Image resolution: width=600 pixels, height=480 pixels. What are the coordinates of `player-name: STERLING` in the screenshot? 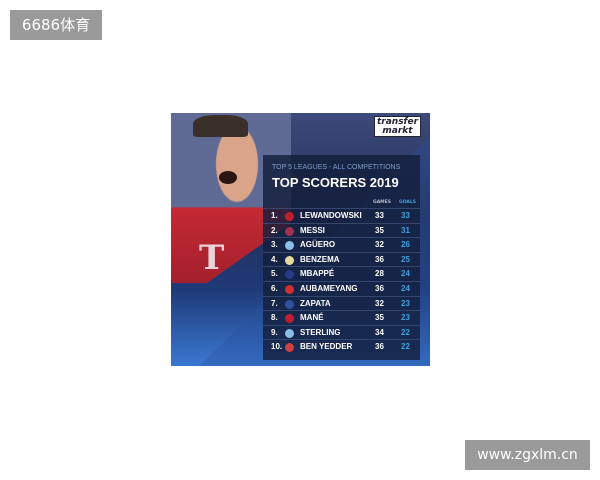 It's located at (320, 332).